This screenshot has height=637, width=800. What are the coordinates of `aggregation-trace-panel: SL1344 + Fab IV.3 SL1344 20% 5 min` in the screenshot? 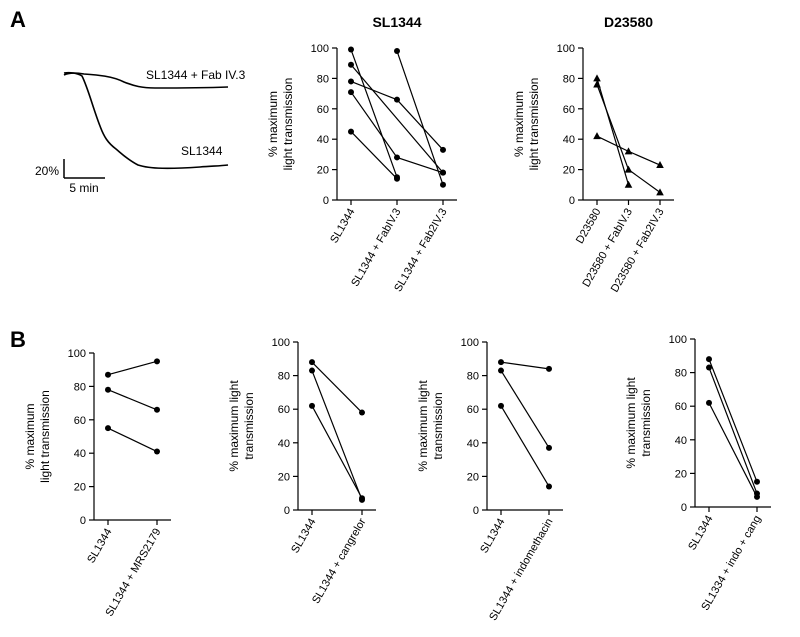 It's located at (140, 131).